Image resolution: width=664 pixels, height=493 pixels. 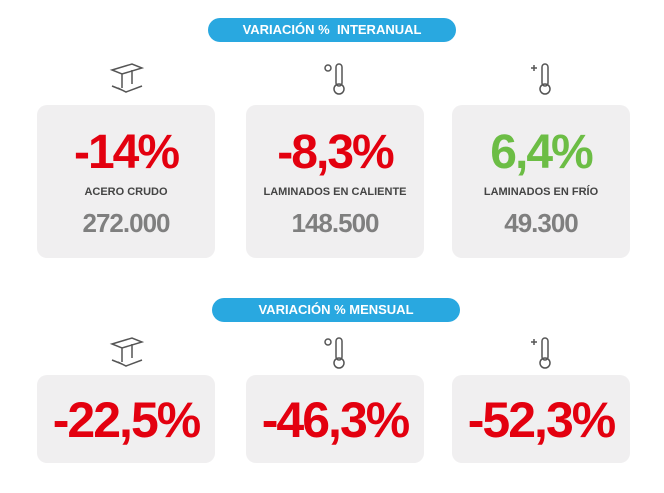 I want to click on value: 6,4%, so click(x=541, y=152).